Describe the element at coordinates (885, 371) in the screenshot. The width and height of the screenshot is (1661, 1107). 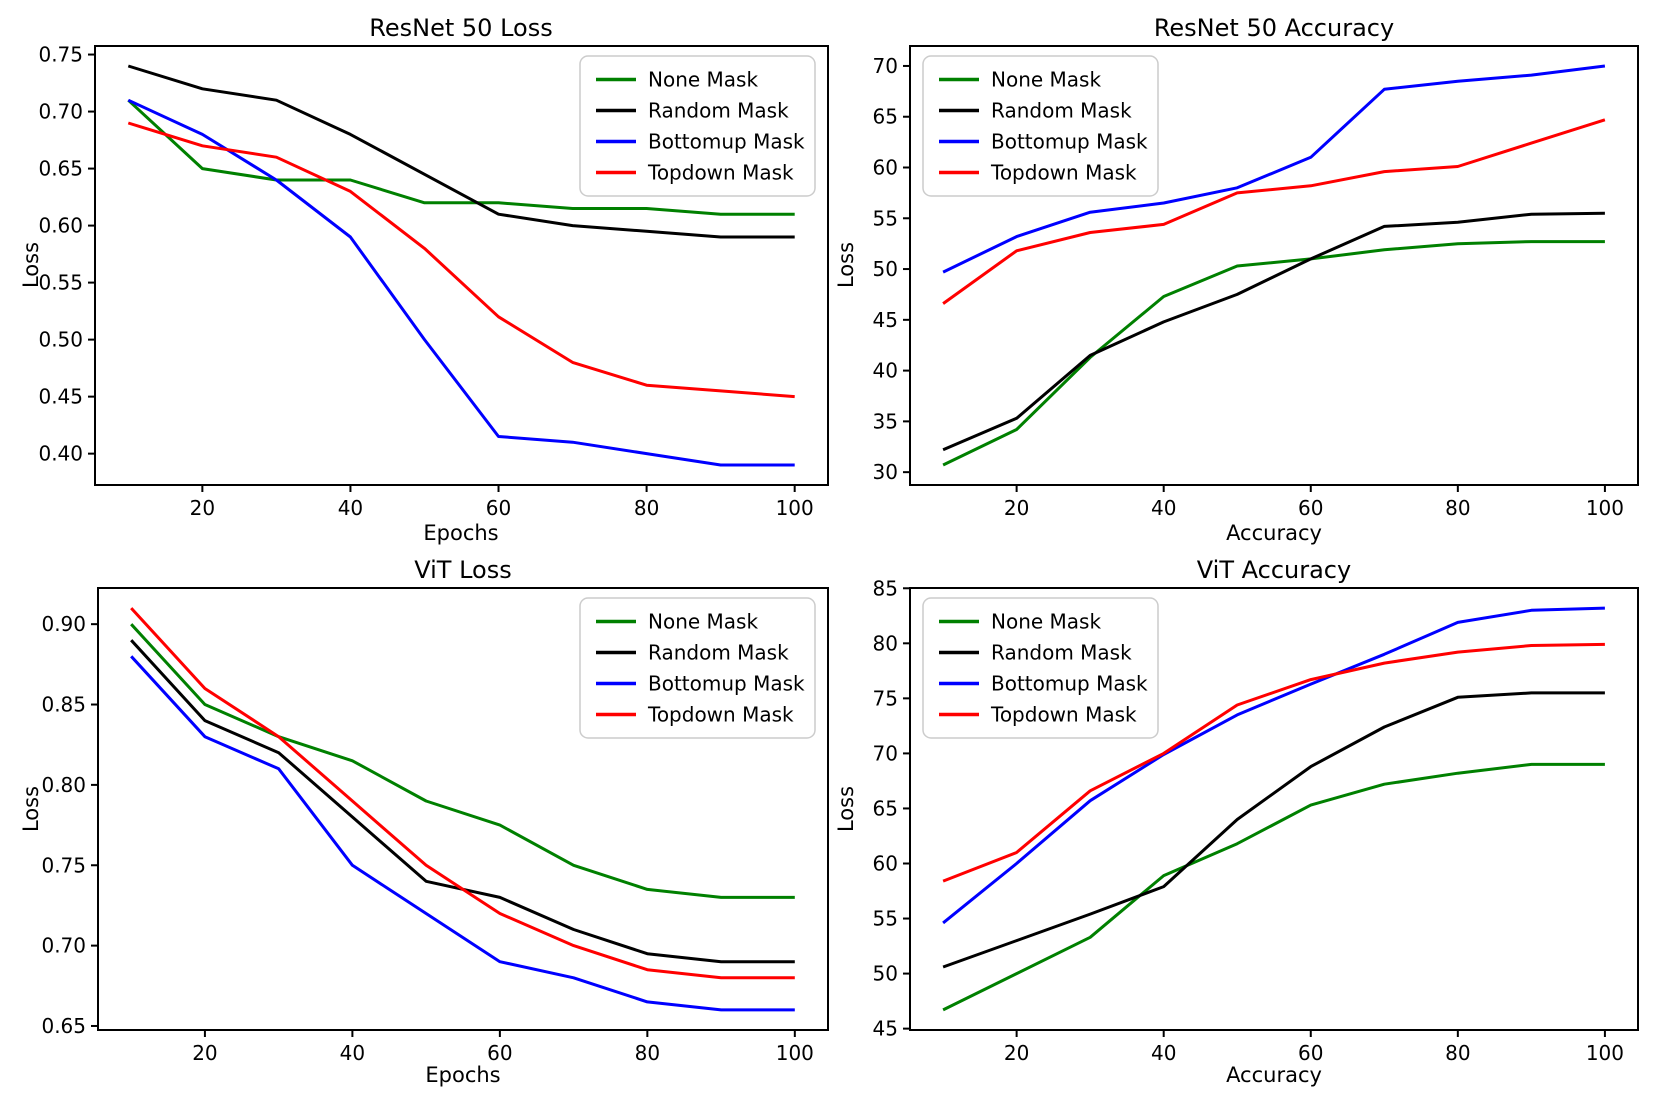
I see `y-tick-label: 40` at that location.